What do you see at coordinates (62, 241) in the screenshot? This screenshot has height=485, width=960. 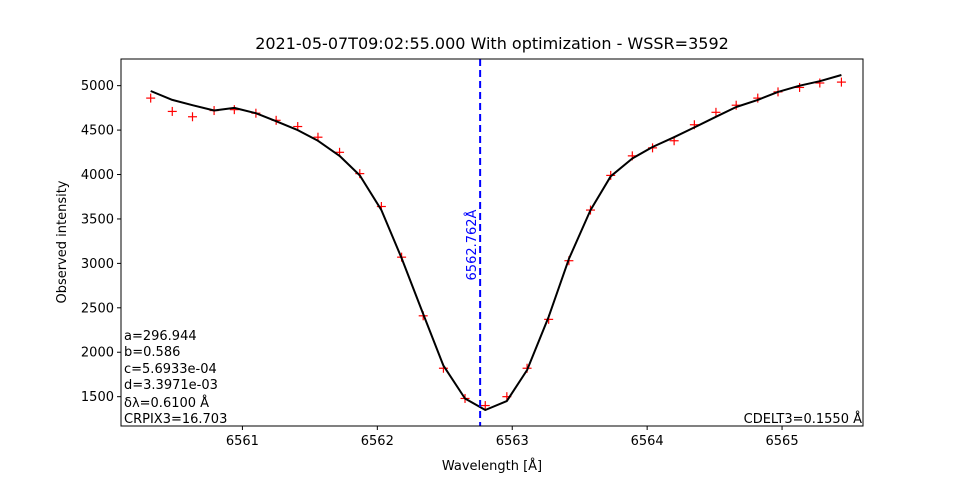 I see `y-axis-label: Observed intensity` at bounding box center [62, 241].